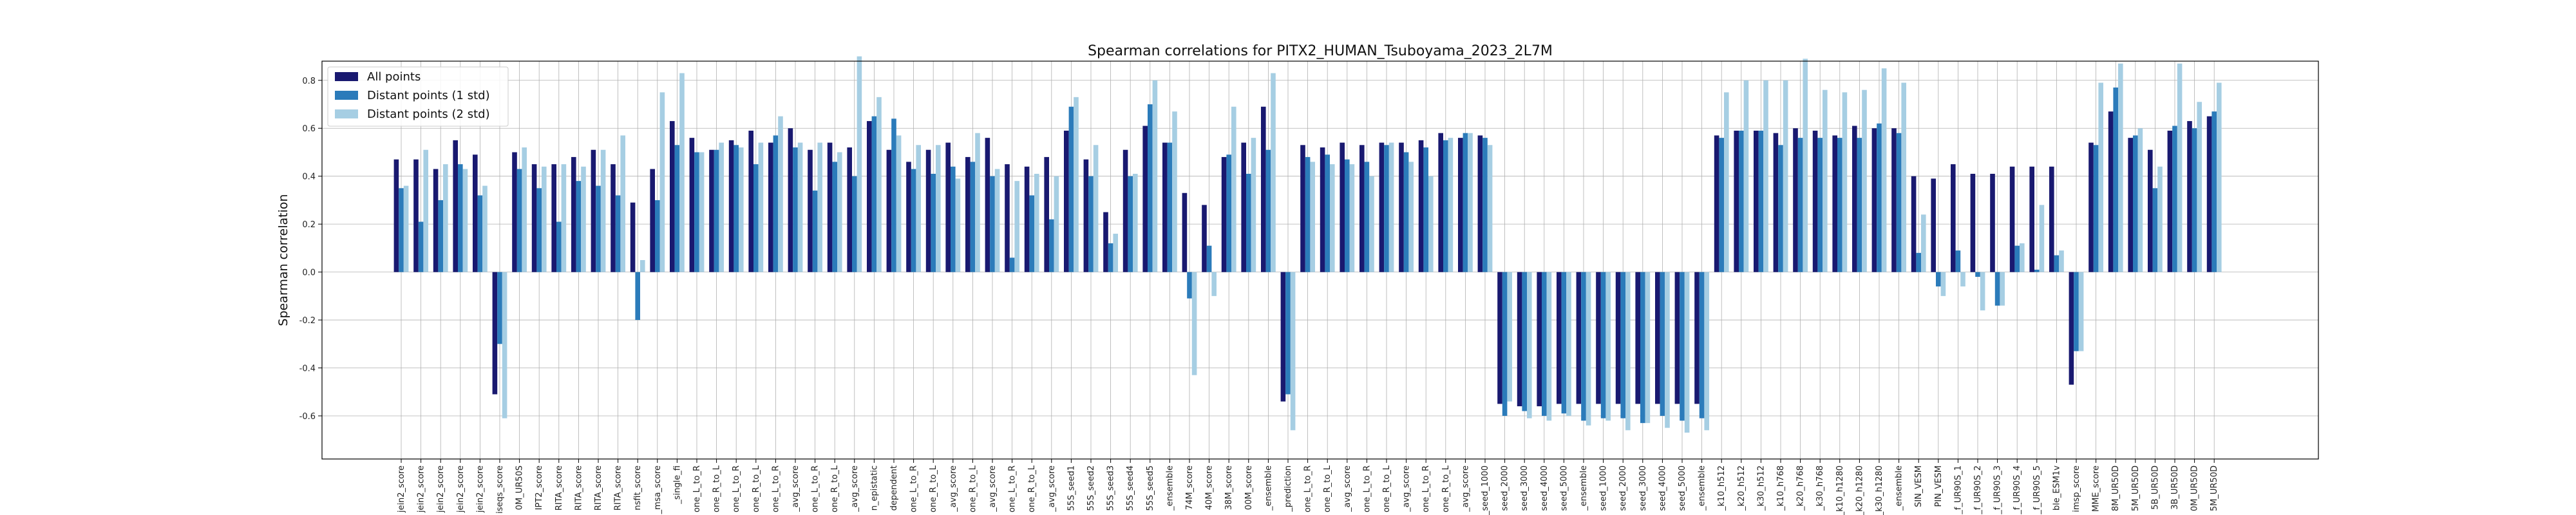 This screenshot has width=2576, height=515. Describe the element at coordinates (1071, 488) in the screenshot. I see `x-tick-label: 55S_seed1` at that location.